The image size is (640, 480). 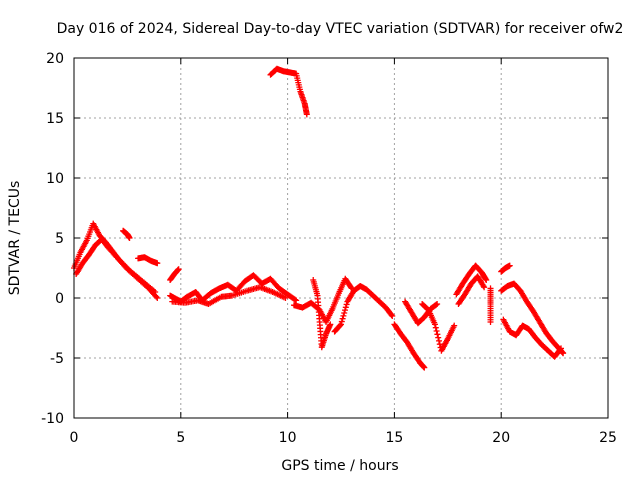 I want to click on series-arc-m-lower, so click(x=471, y=290).